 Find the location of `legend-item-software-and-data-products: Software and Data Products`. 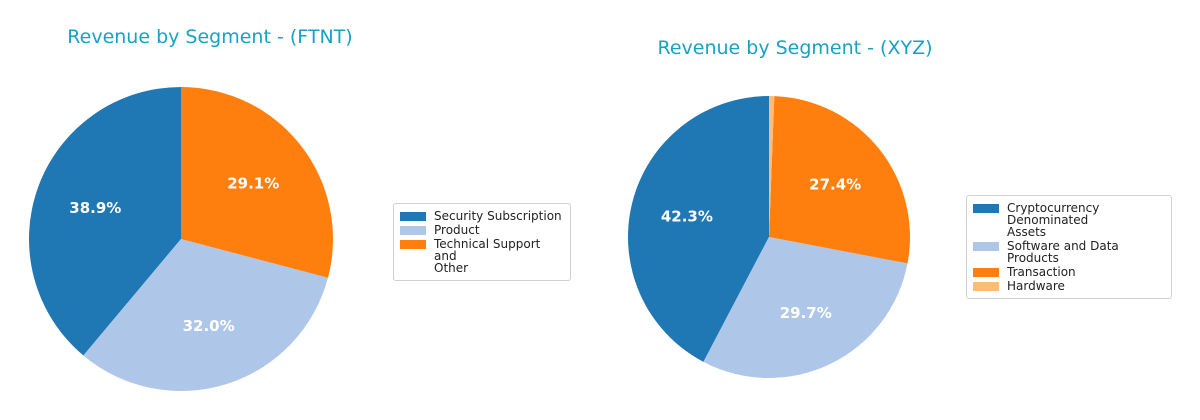

legend-item-software-and-data-products: Software and Data Products is located at coordinates (1069, 252).